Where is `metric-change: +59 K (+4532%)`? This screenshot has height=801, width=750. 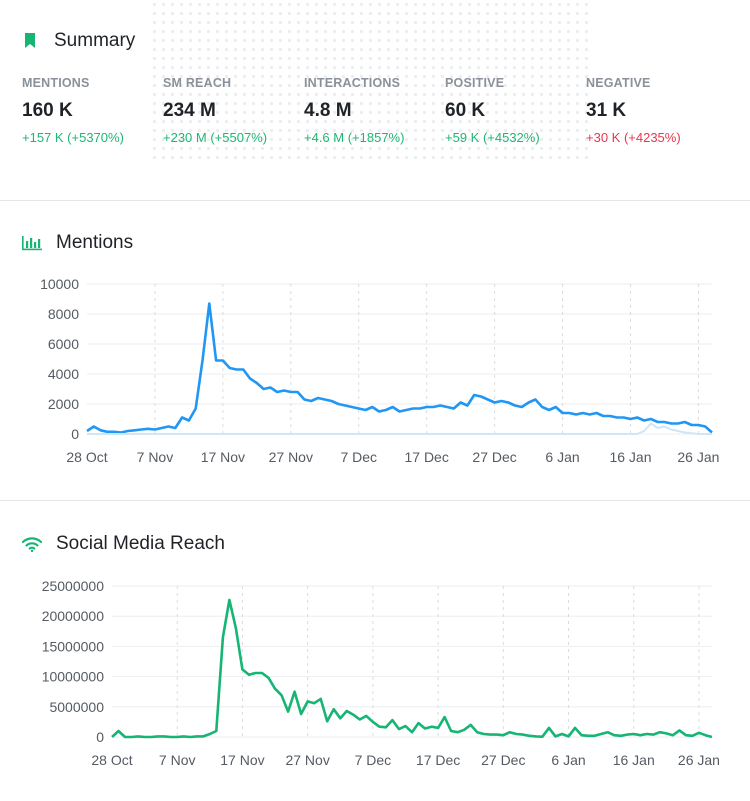
metric-change: +59 K (+4532%) is located at coordinates (492, 137).